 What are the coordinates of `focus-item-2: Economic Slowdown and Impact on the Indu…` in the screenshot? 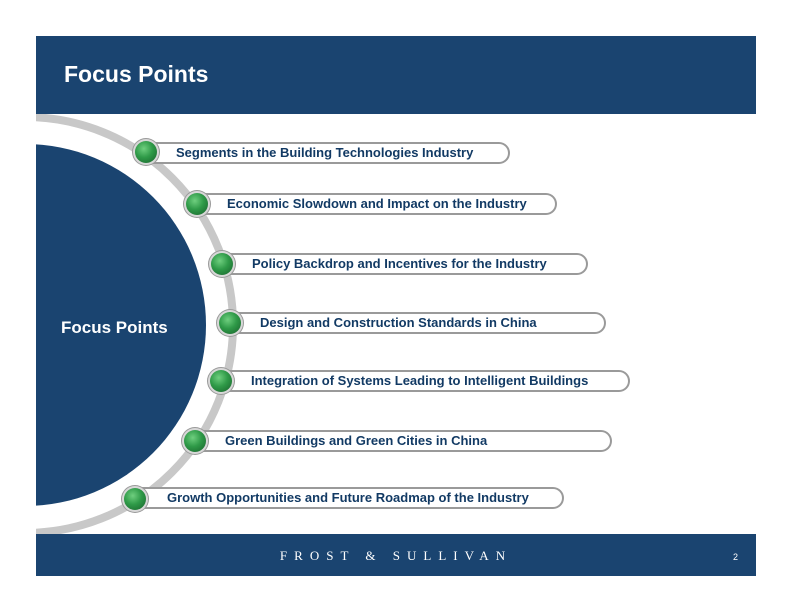 It's located at (378, 204).